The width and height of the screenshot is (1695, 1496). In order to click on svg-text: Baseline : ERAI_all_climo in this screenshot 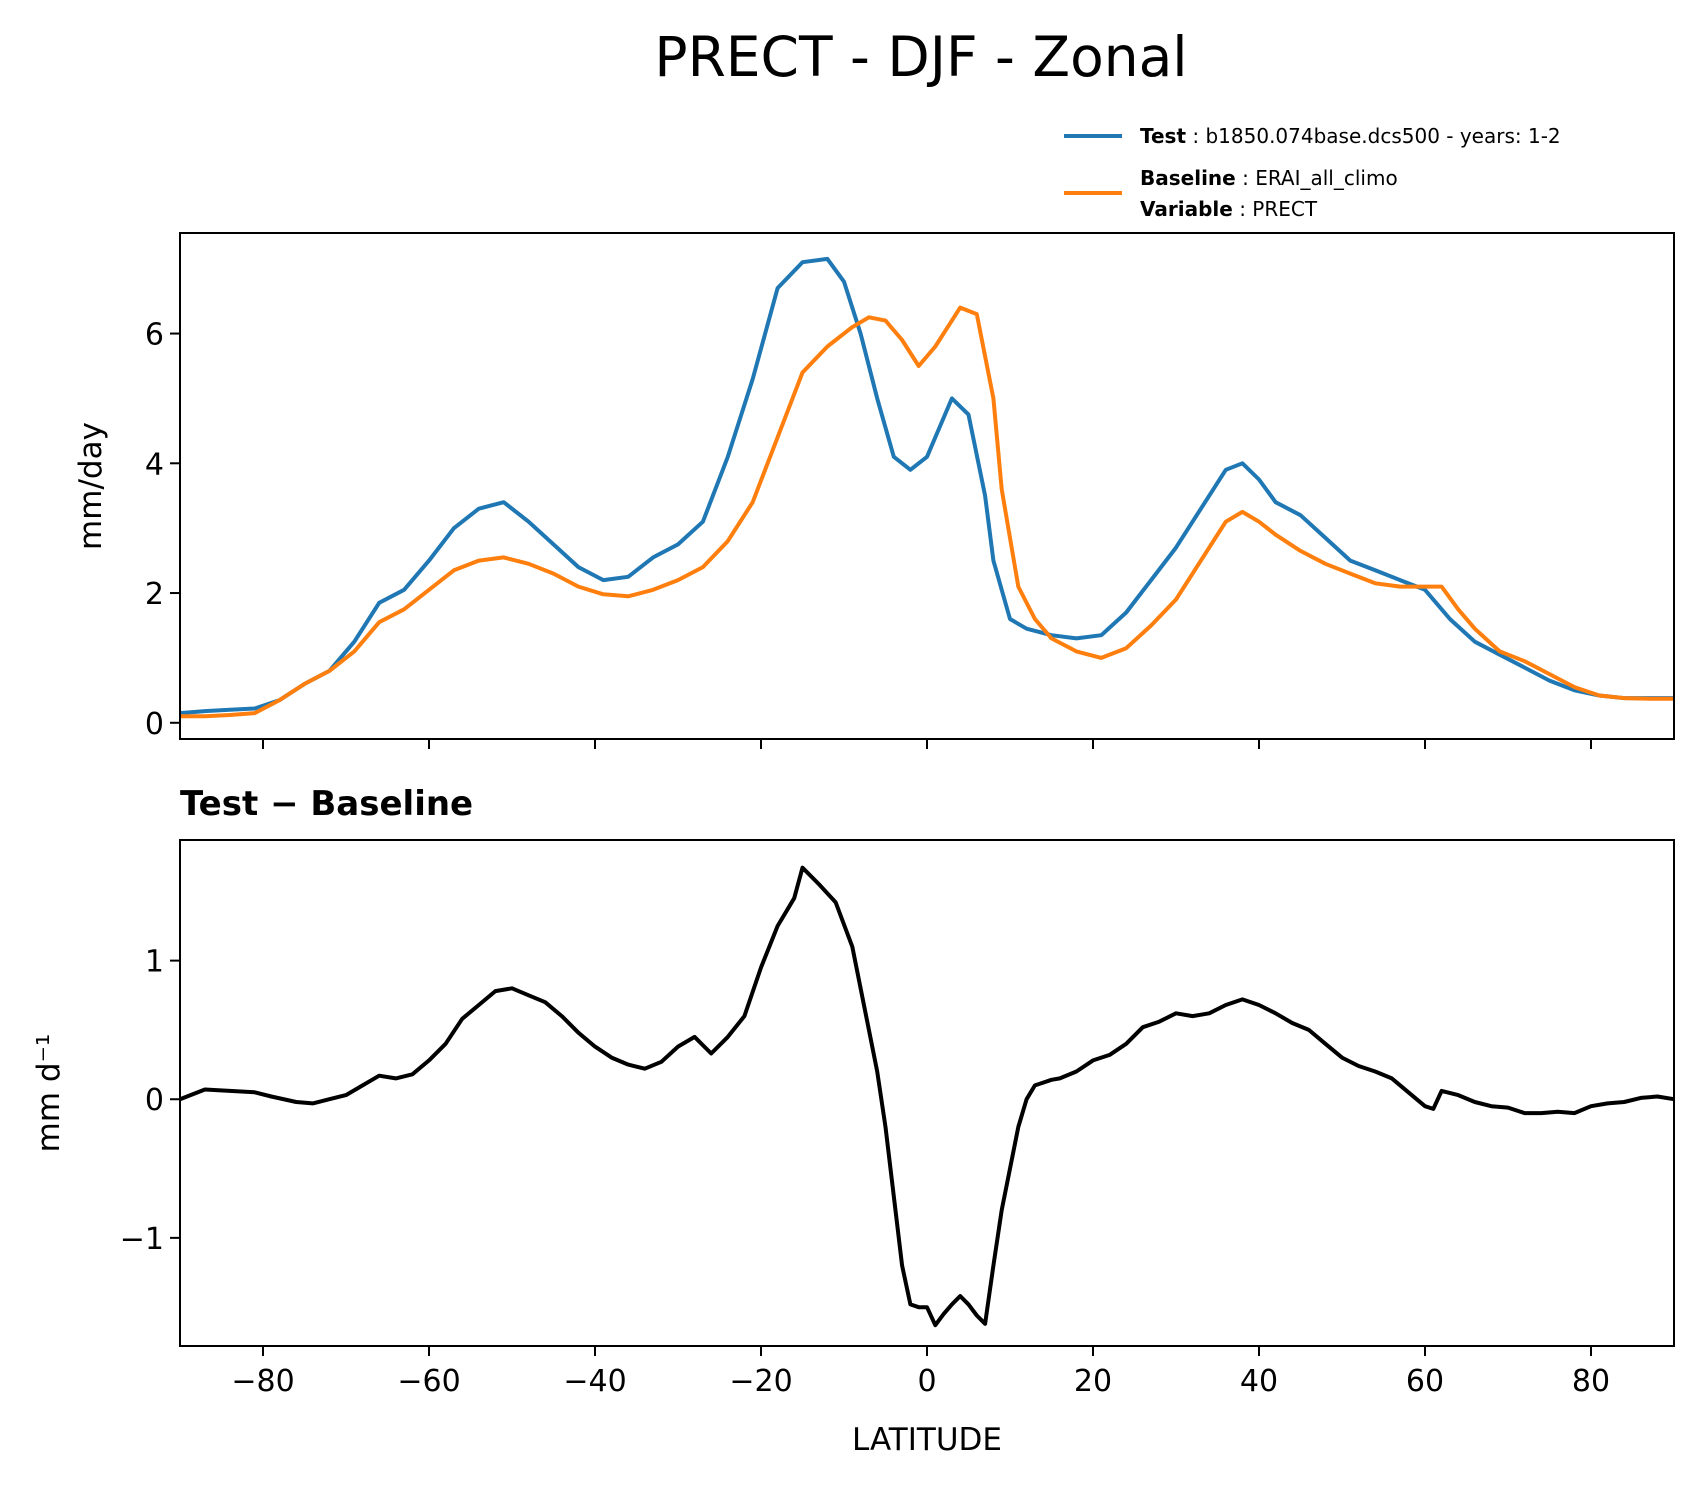, I will do `click(1269, 178)`.